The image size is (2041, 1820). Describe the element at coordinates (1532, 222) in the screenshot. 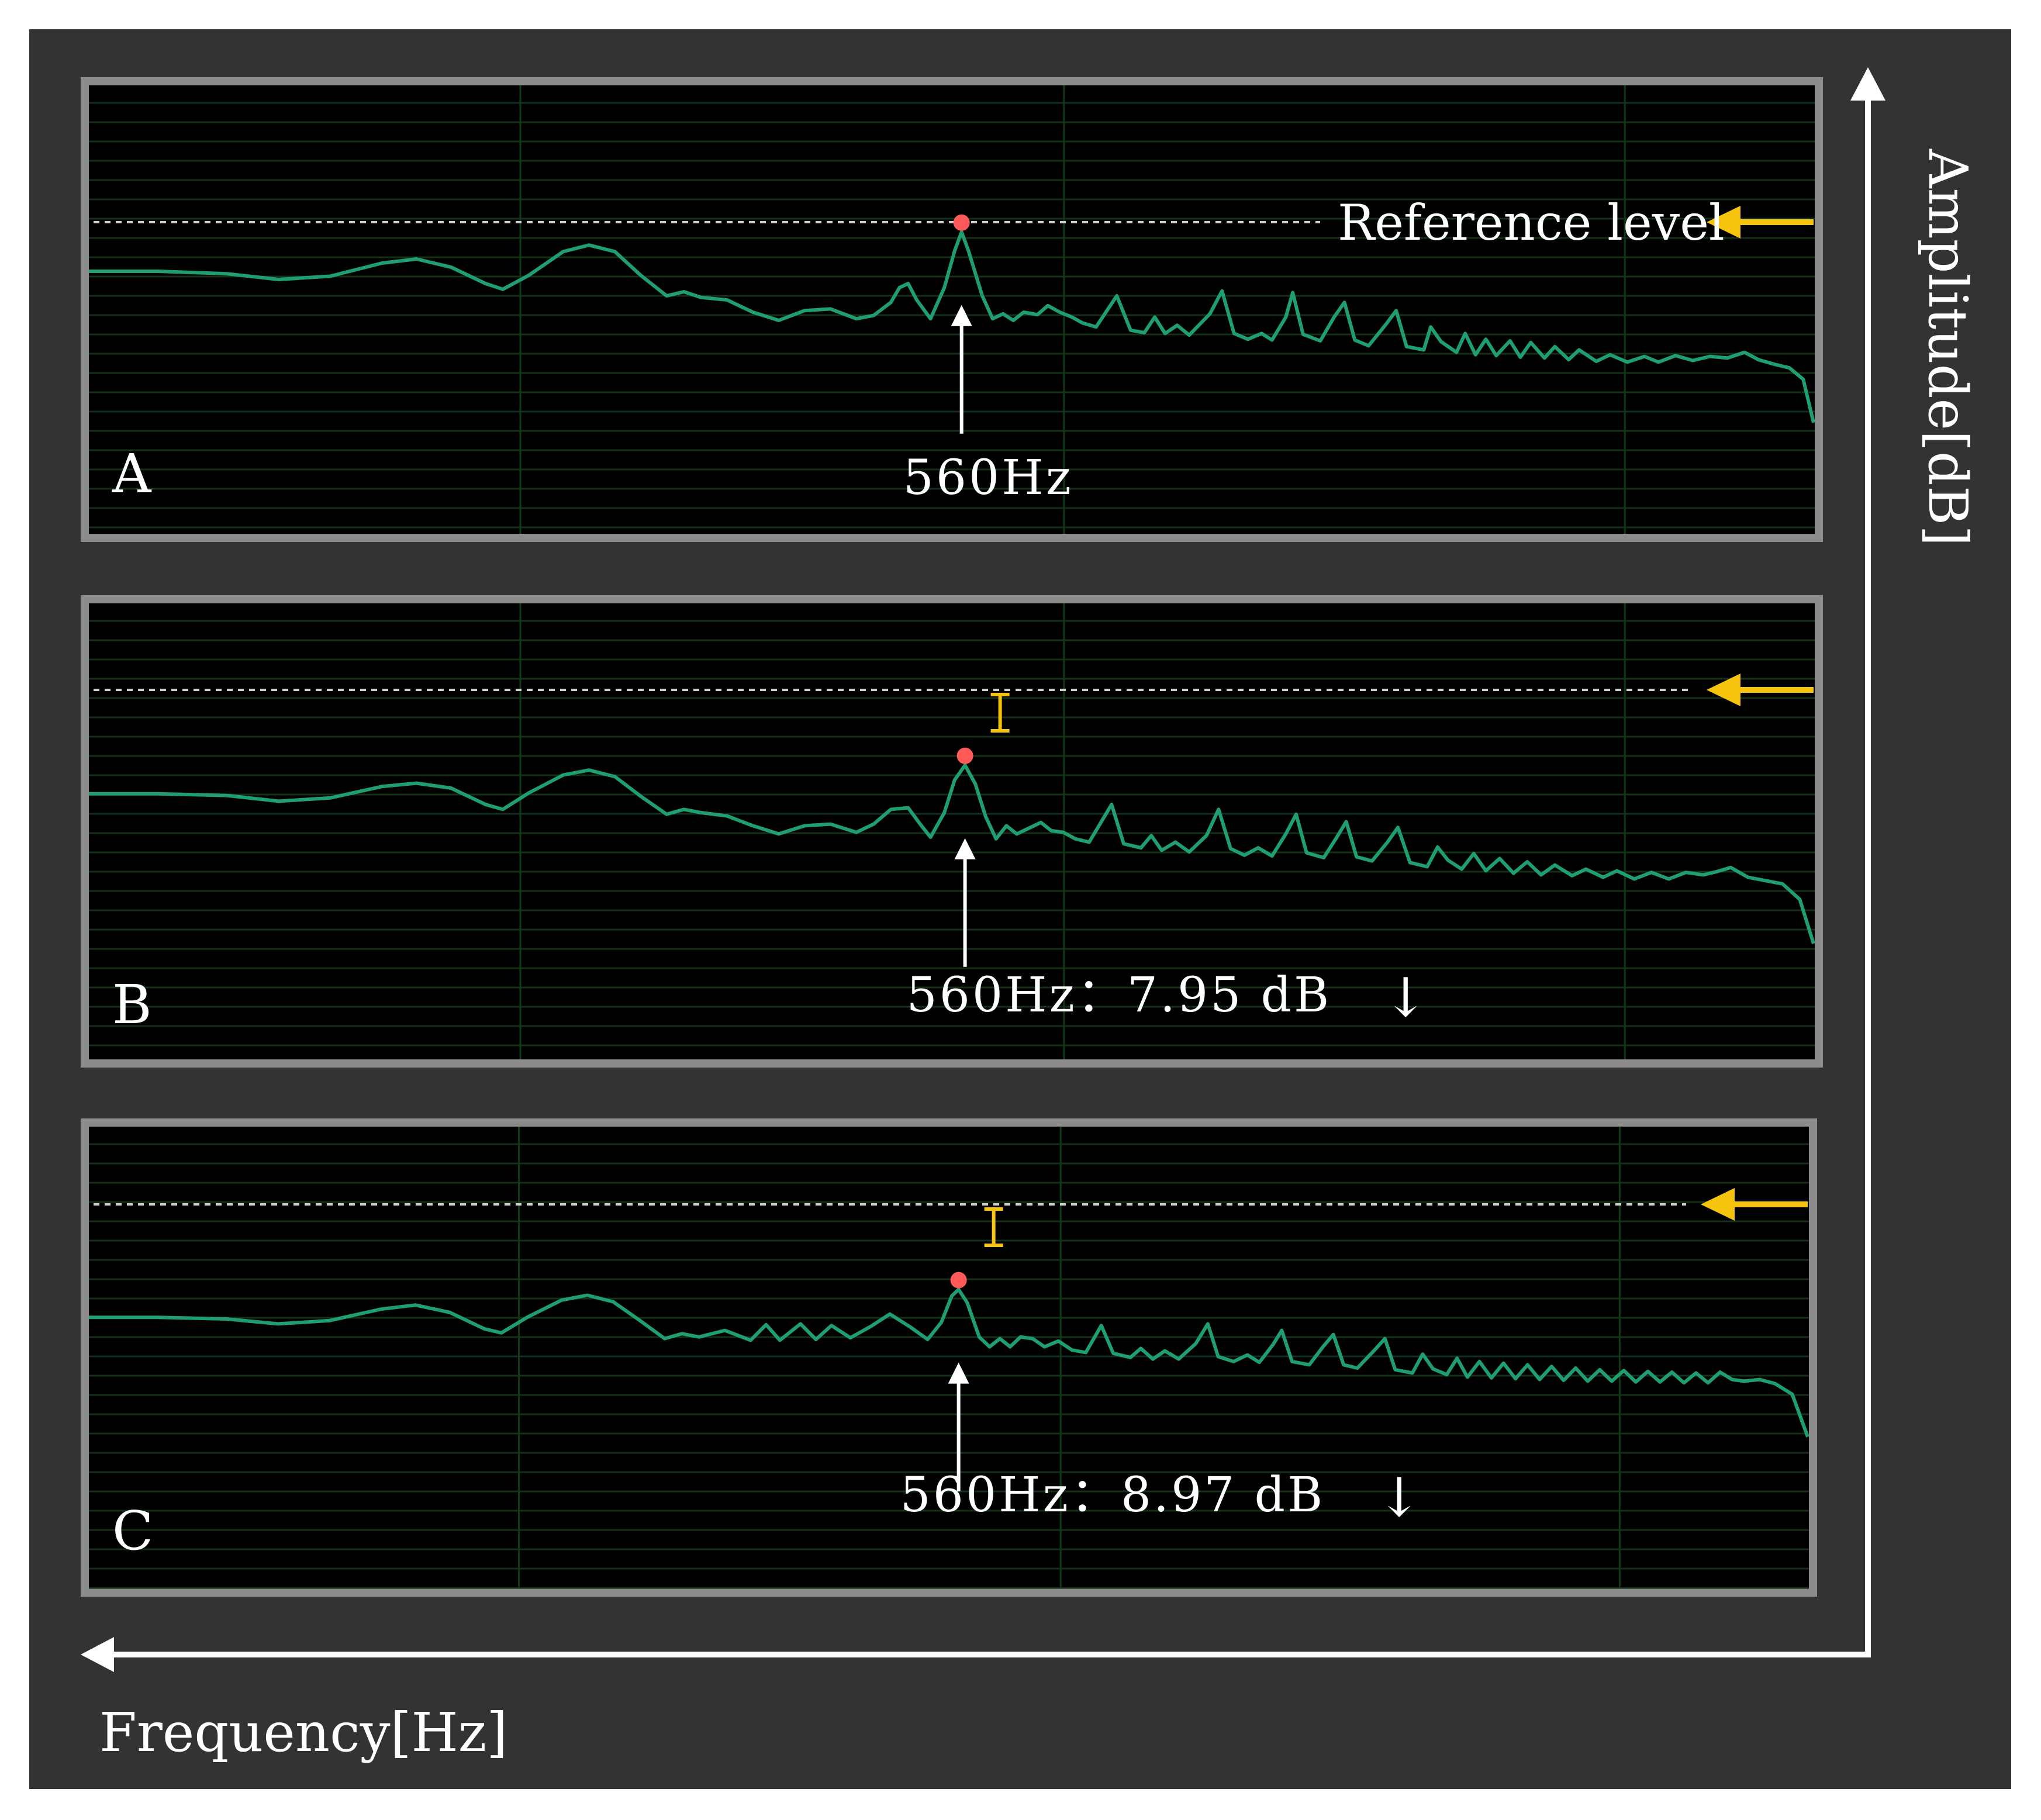

I see `reference-level-label: Reference level` at that location.